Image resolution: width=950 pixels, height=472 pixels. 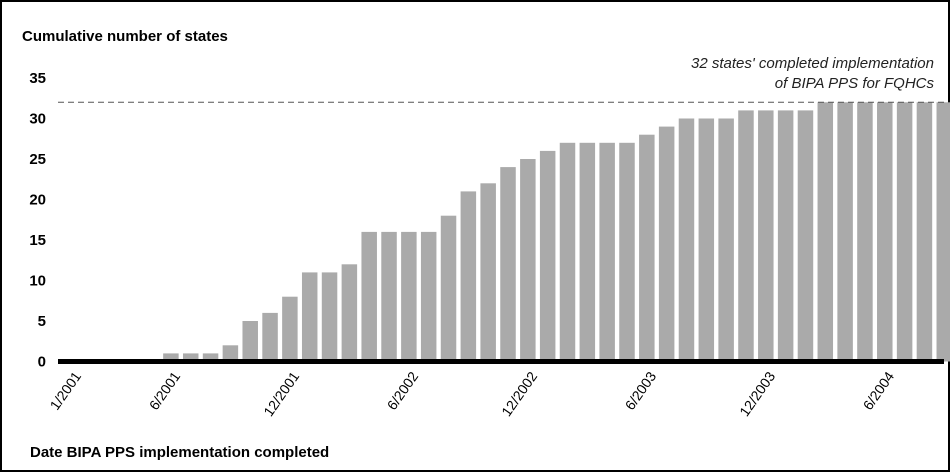 I want to click on x-tick-label: 12/2003, so click(x=757, y=393).